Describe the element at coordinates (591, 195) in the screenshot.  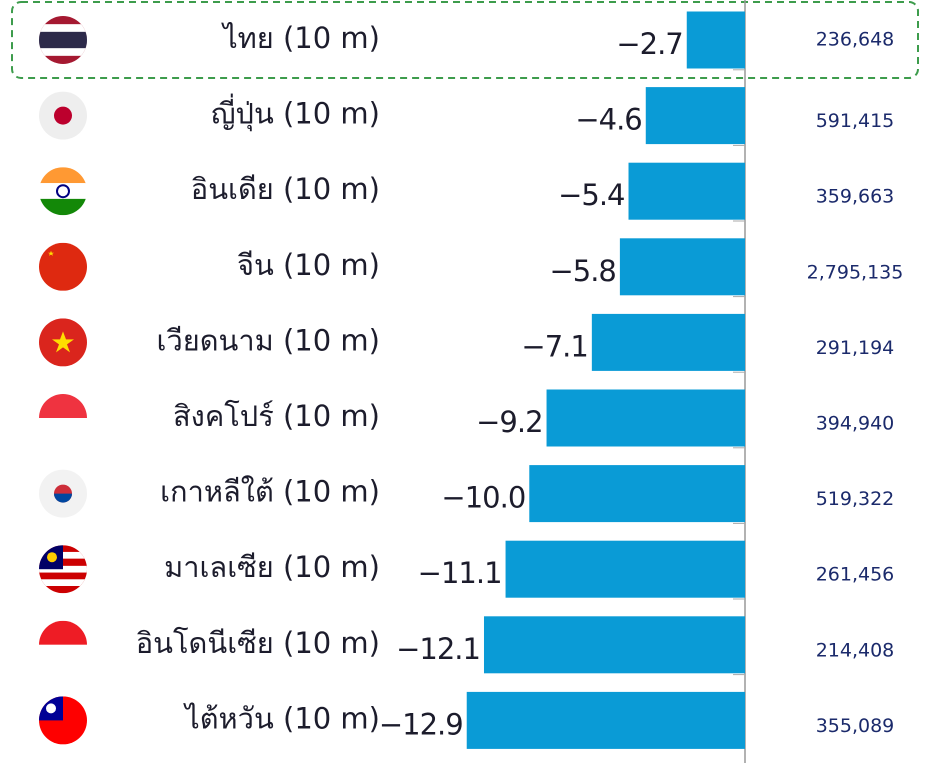
I see `value-label: −5.4` at that location.